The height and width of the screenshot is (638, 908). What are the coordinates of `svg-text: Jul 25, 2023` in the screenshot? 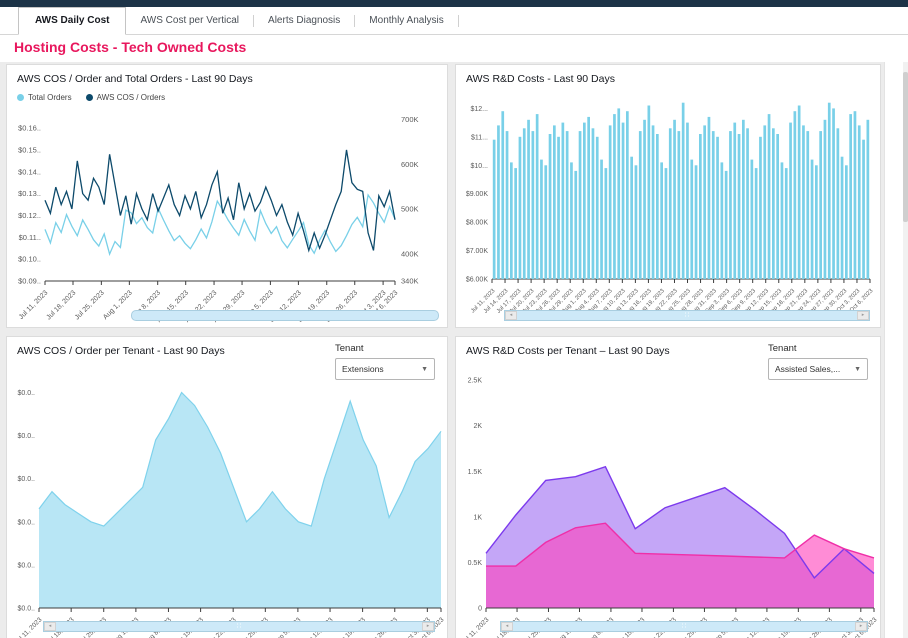 It's located at (90, 305).